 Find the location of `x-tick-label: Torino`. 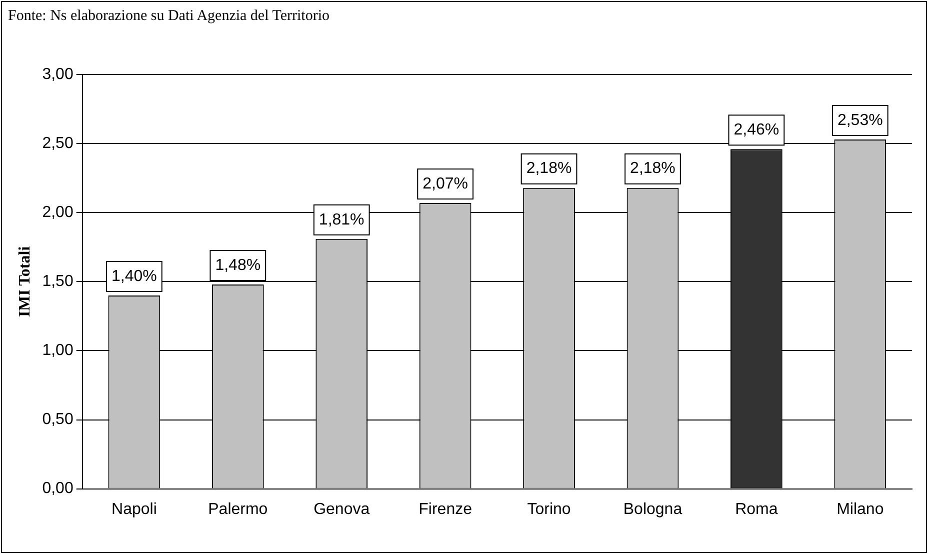

x-tick-label: Torino is located at coordinates (549, 509).